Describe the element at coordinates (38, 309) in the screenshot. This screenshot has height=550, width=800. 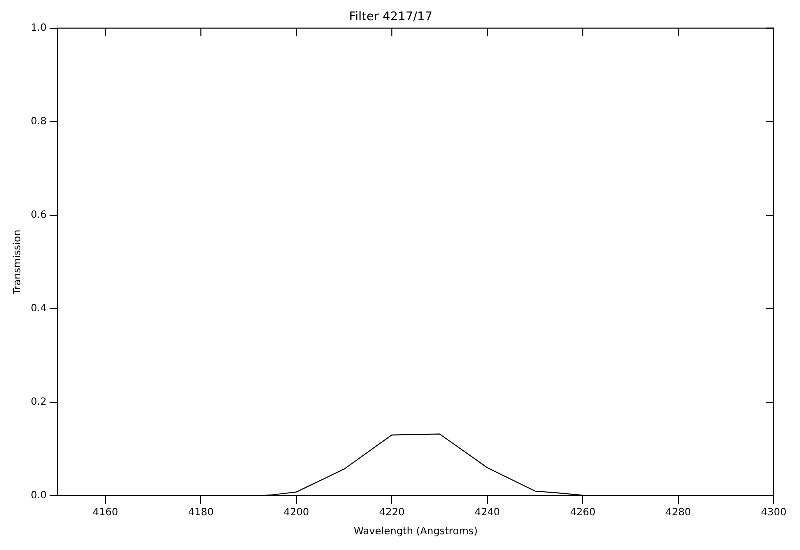
I see `y-tick-label: 0.4` at that location.